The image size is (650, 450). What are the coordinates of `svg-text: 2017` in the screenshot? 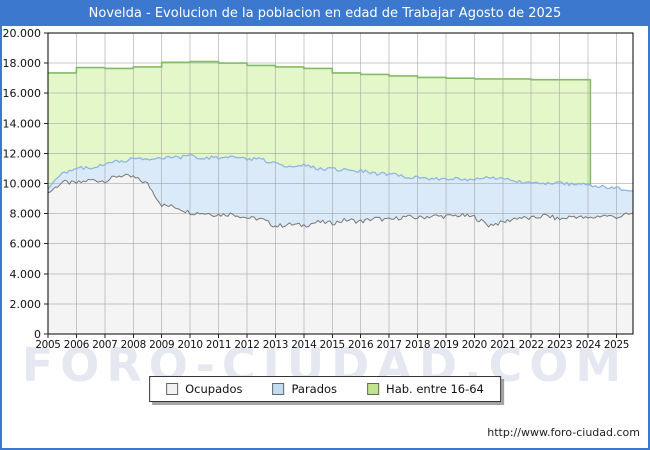 It's located at (388, 345).